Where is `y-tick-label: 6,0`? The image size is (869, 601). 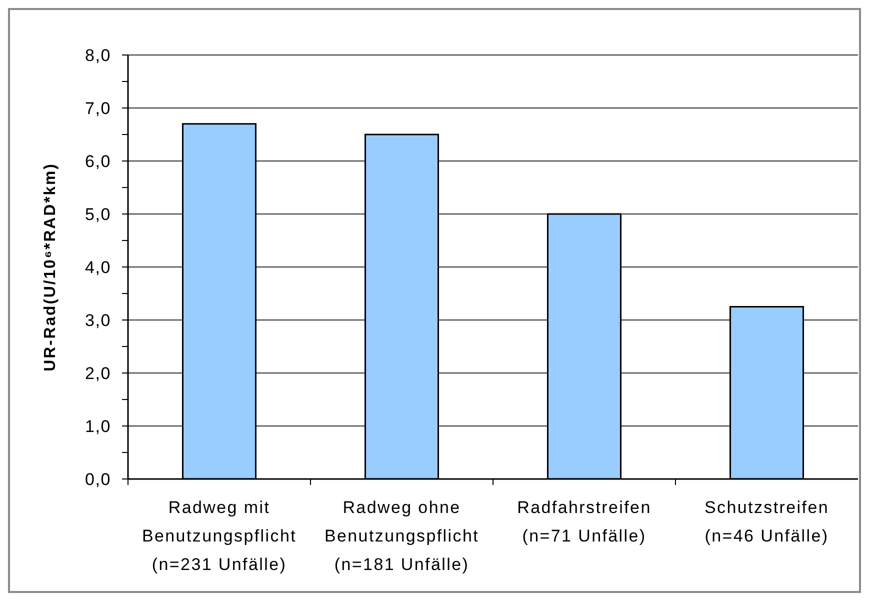 y-tick-label: 6,0 is located at coordinates (97, 162).